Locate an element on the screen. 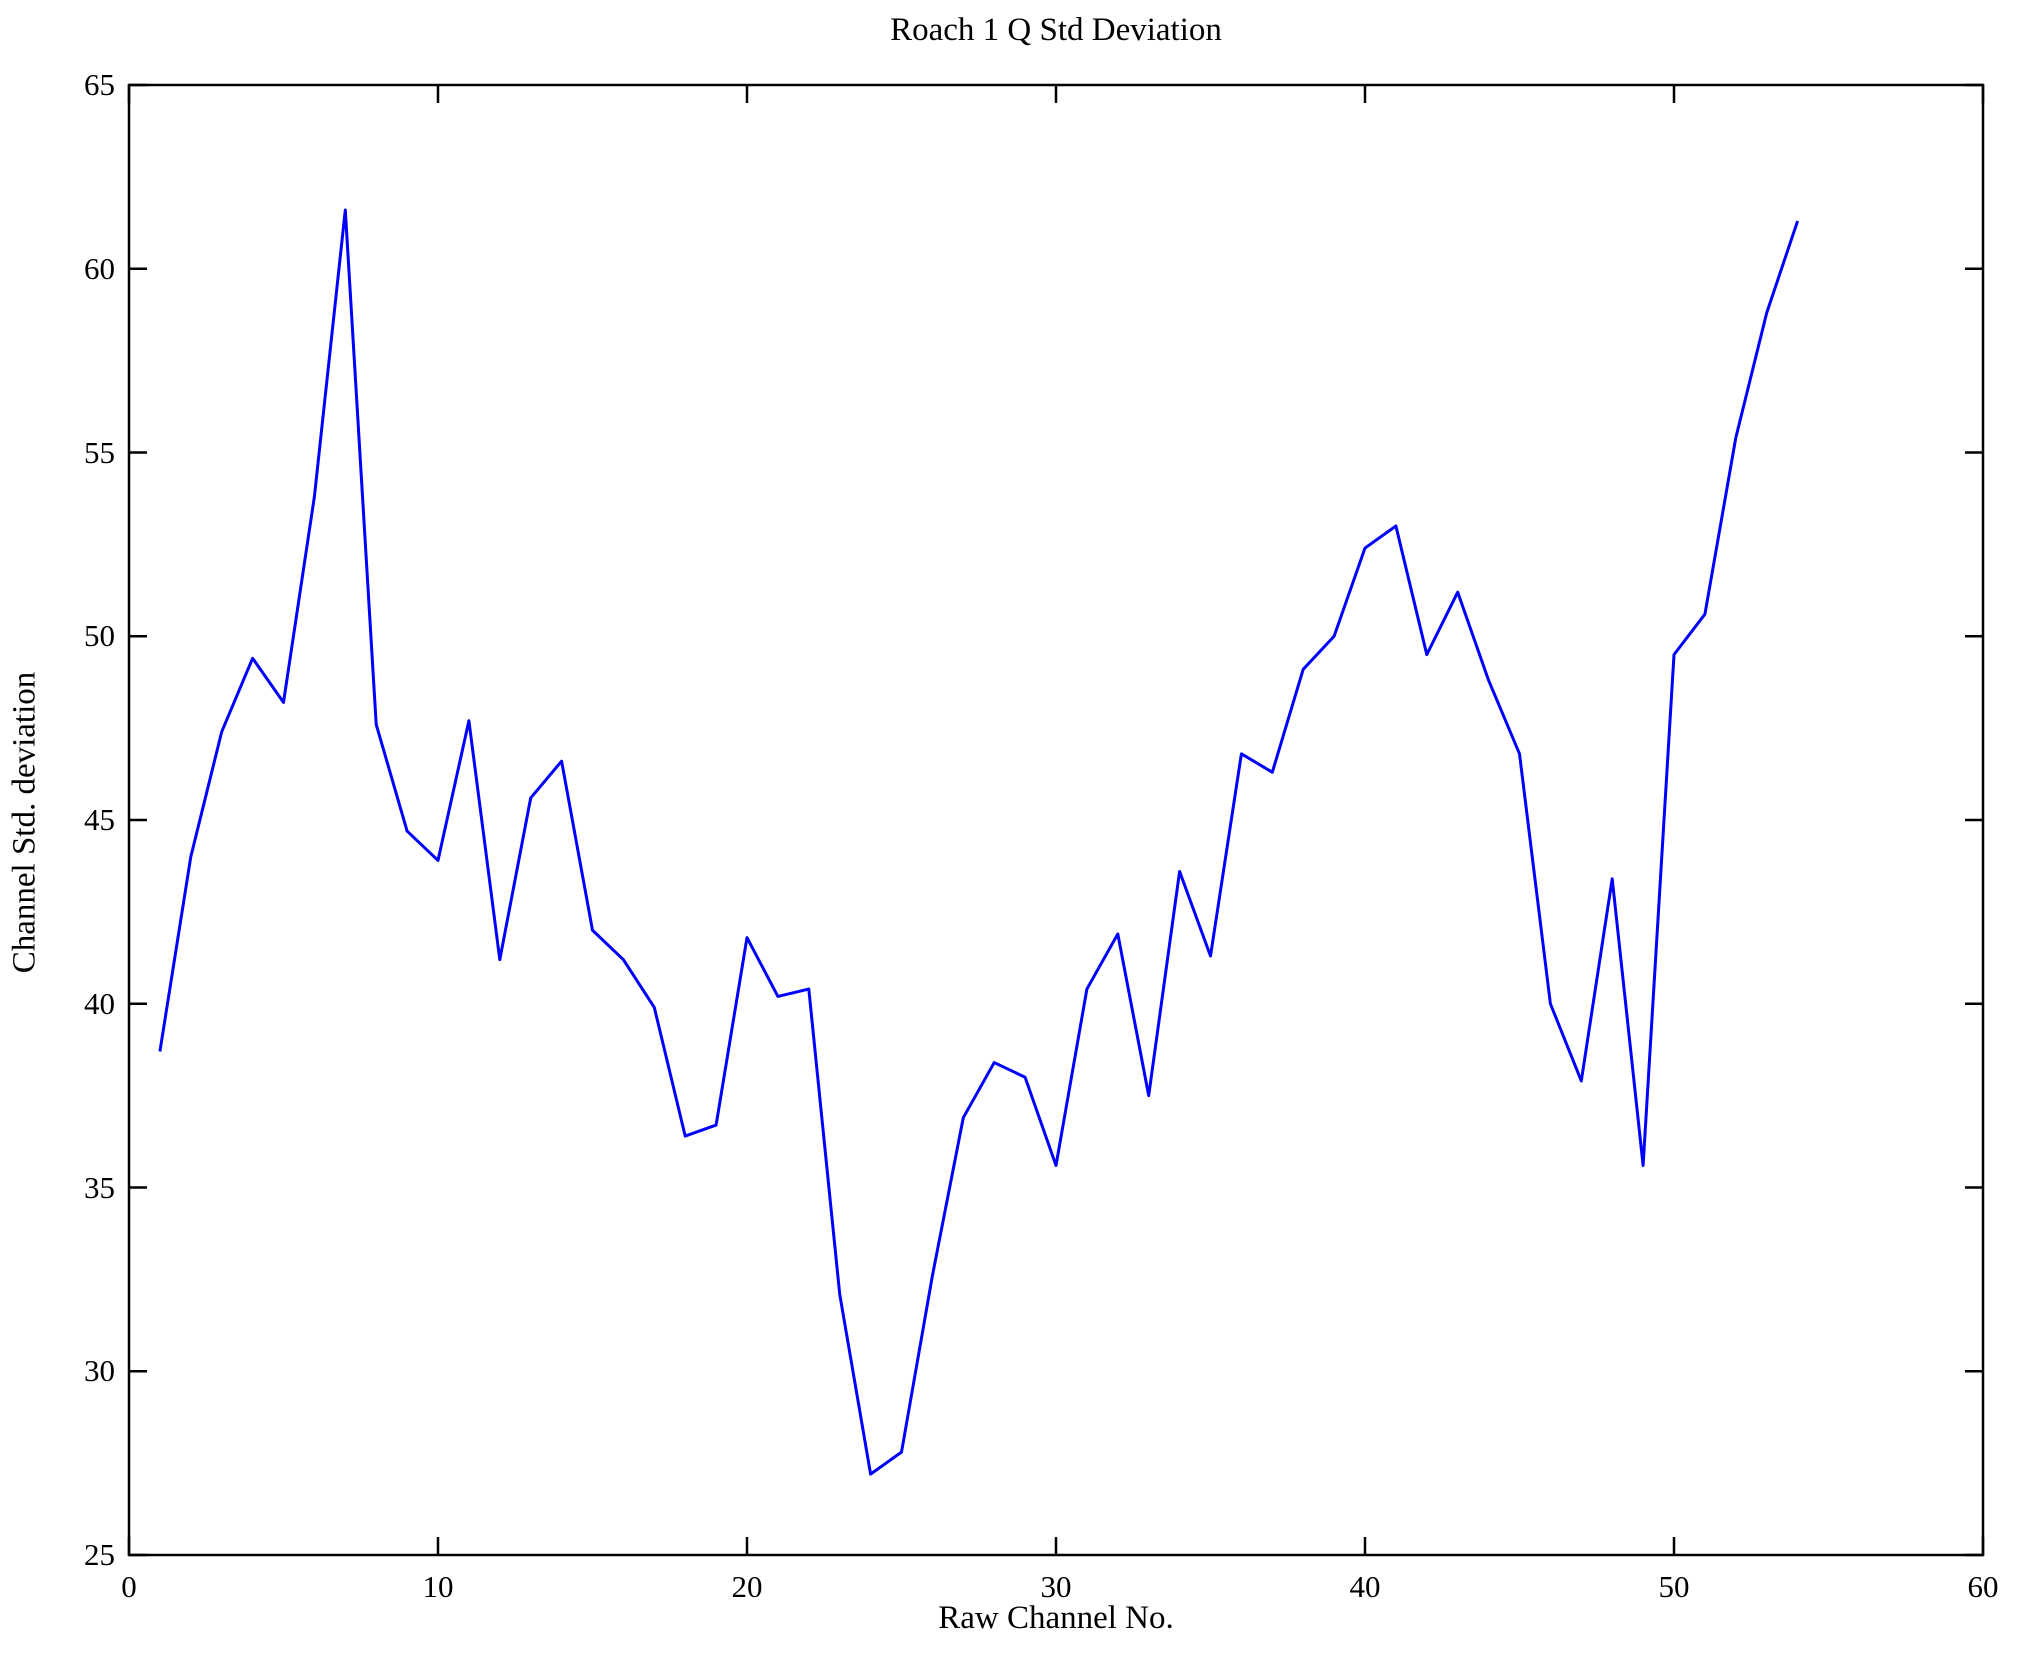  y-tick-label: 50 is located at coordinates (99, 636).